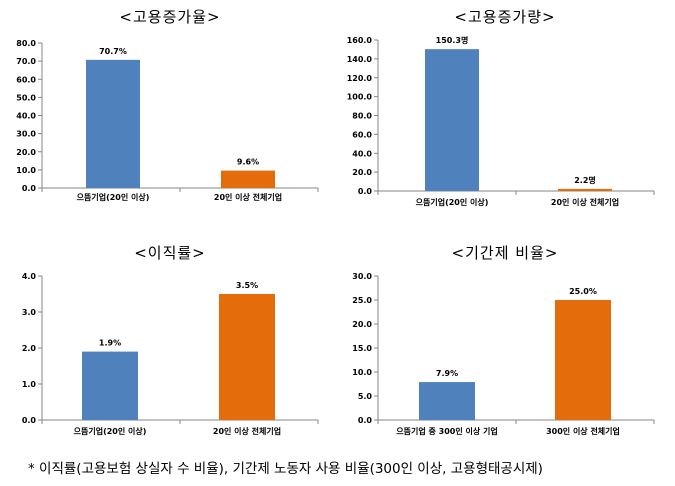  Describe the element at coordinates (247, 285) in the screenshot. I see `data-label: 3.5%` at that location.